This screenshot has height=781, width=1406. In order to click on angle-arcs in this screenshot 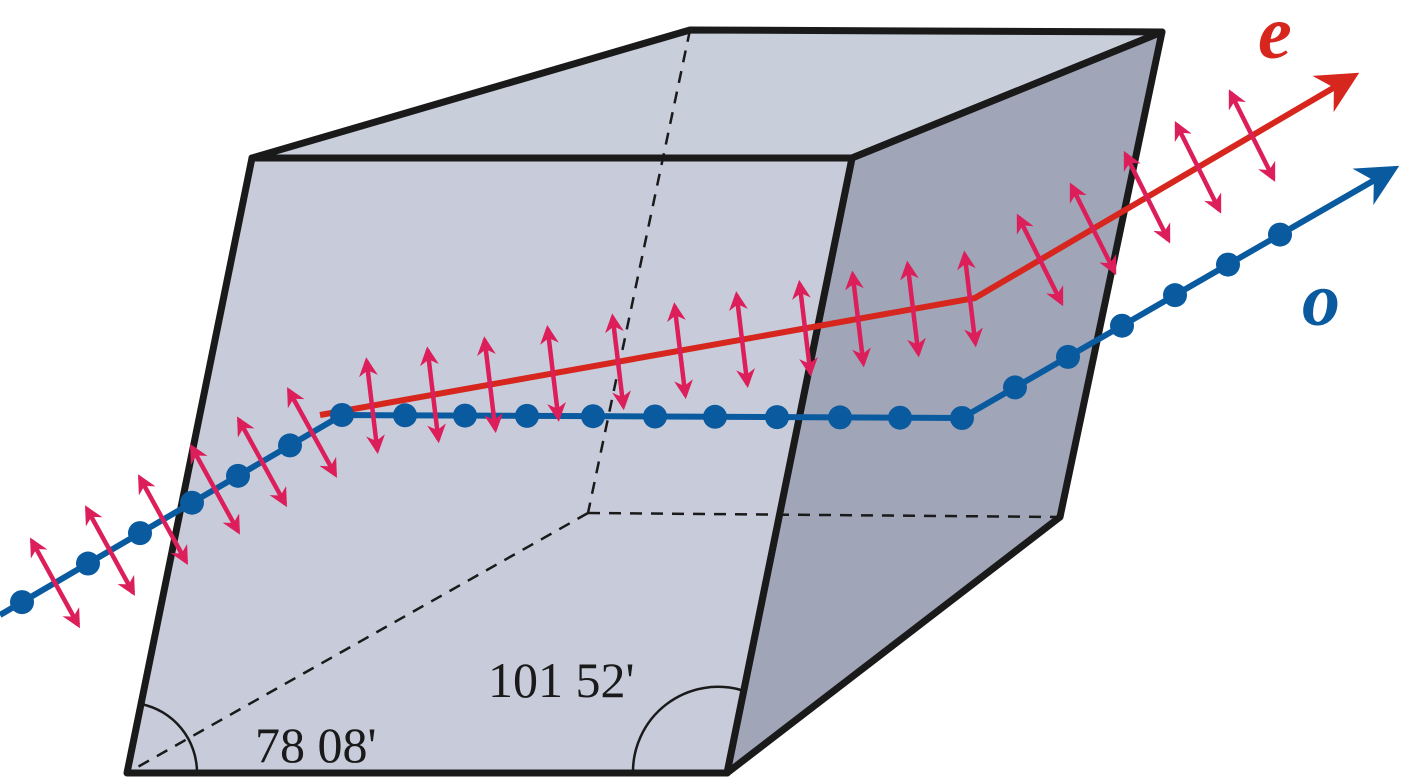, I will do `click(441, 729)`.